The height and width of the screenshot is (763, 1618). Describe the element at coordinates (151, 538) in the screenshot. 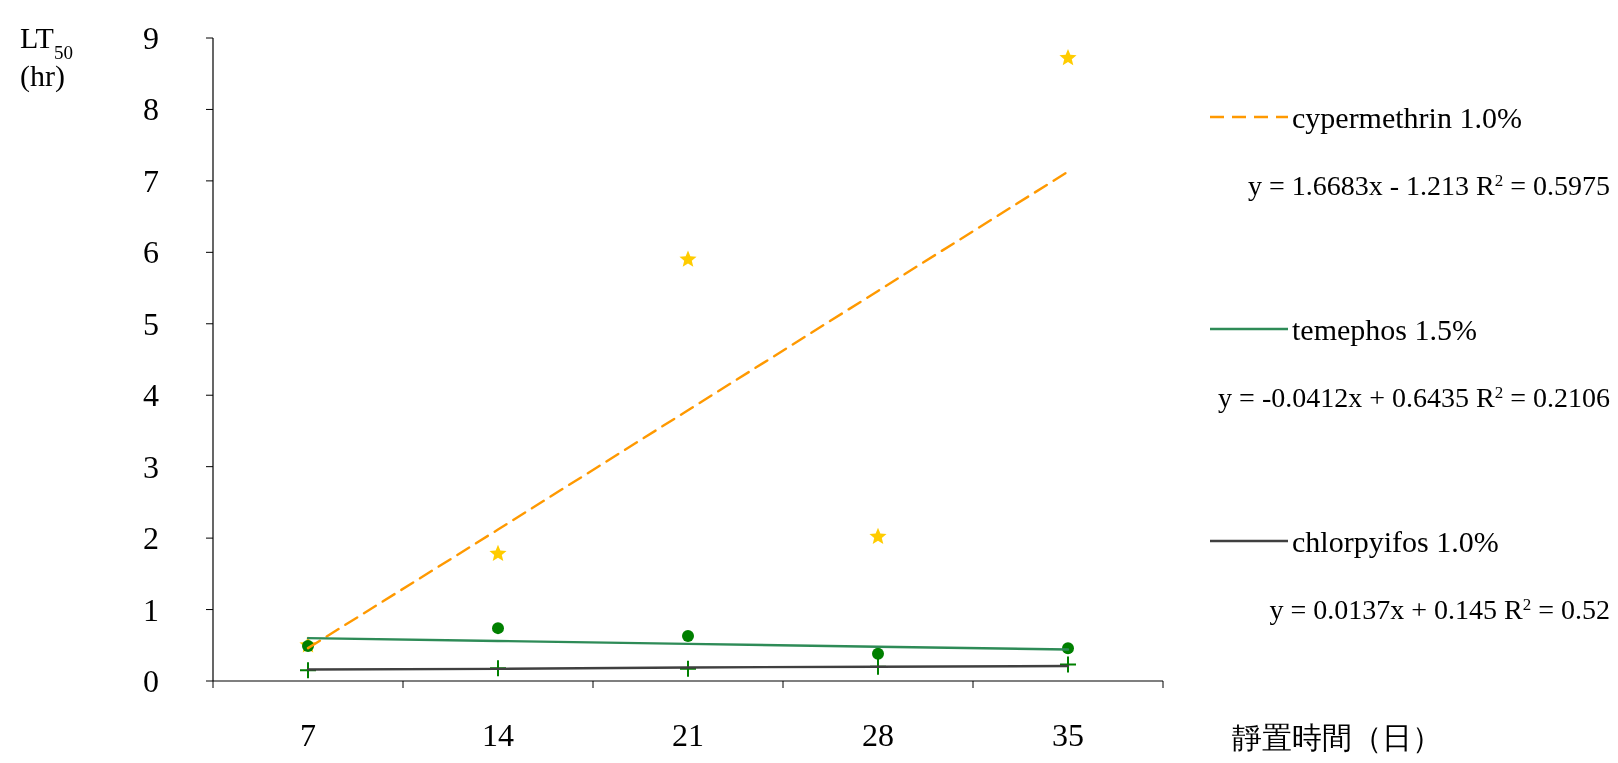

I see `y-tick-label: 2` at that location.